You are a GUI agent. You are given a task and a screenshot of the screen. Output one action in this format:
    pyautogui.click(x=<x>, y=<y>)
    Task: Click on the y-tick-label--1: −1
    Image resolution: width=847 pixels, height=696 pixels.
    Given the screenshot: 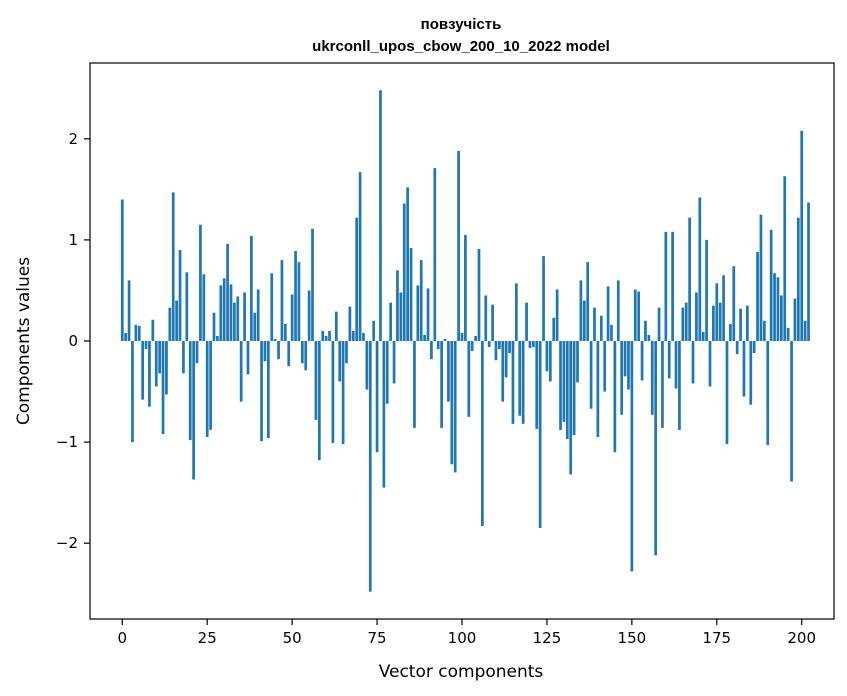 What is the action you would take?
    pyautogui.click(x=67, y=442)
    